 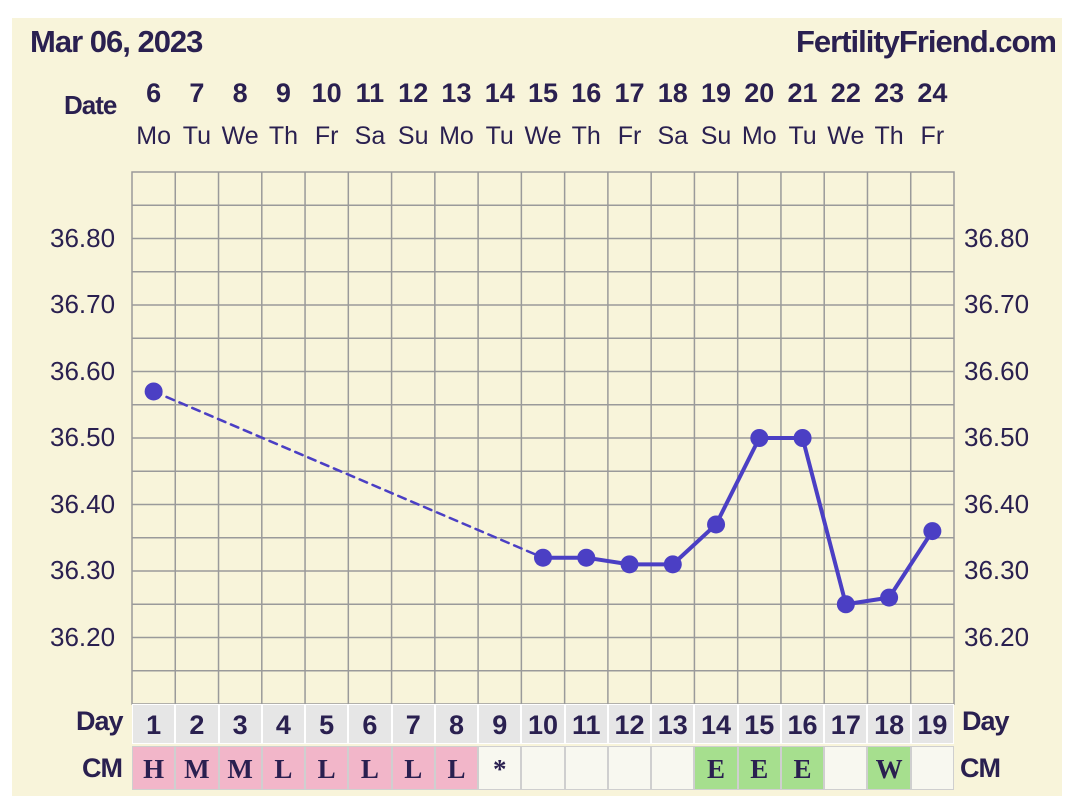 I want to click on y-tick-label-left: 36.30, so click(x=83, y=570).